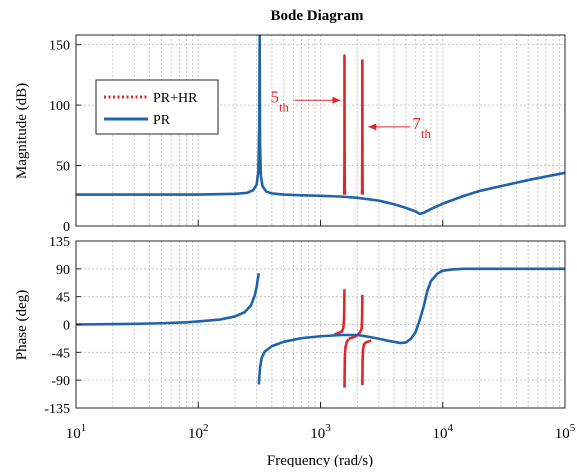  Describe the element at coordinates (22, 131) in the screenshot. I see `magnitude-y-label: Magnitude (dB)` at that location.